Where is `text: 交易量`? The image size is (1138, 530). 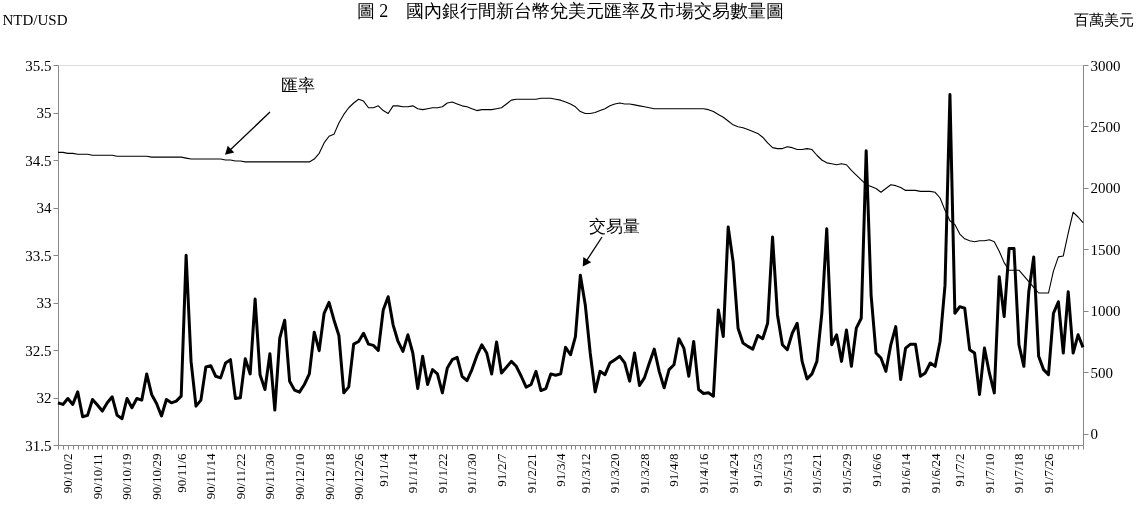
text: 交易量 is located at coordinates (614, 226).